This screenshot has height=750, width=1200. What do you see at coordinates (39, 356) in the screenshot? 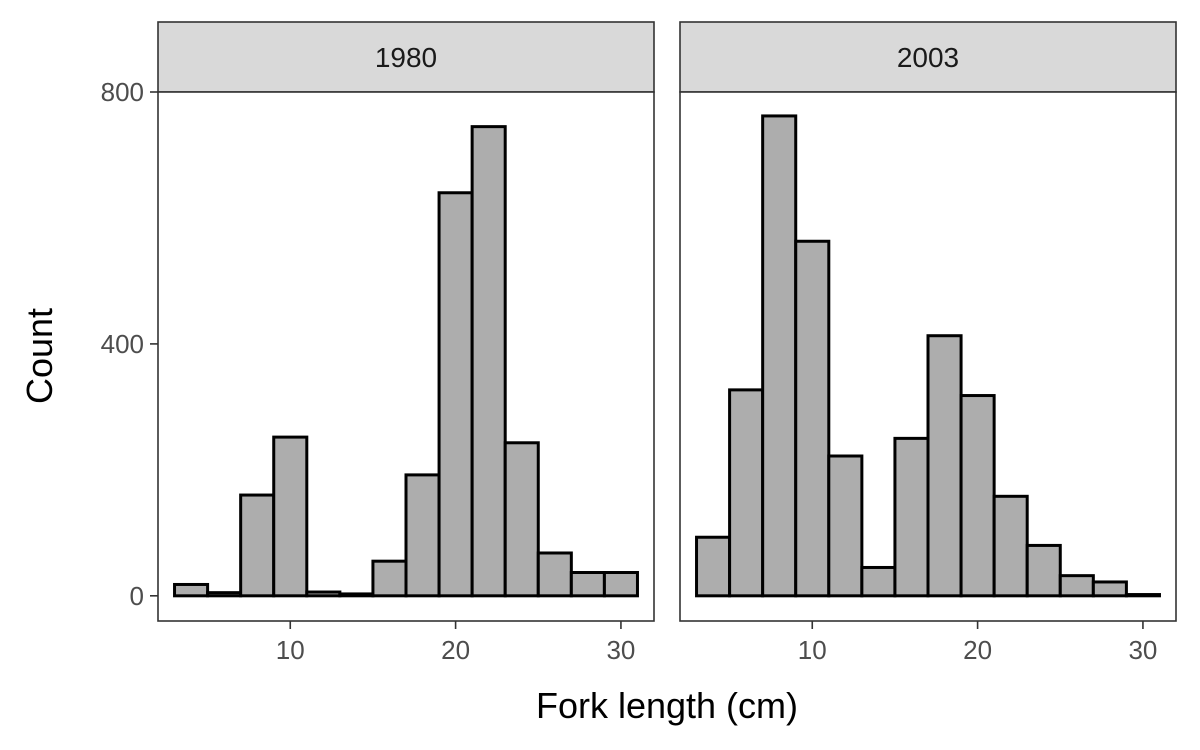
I see `y-axis-title: Count` at bounding box center [39, 356].